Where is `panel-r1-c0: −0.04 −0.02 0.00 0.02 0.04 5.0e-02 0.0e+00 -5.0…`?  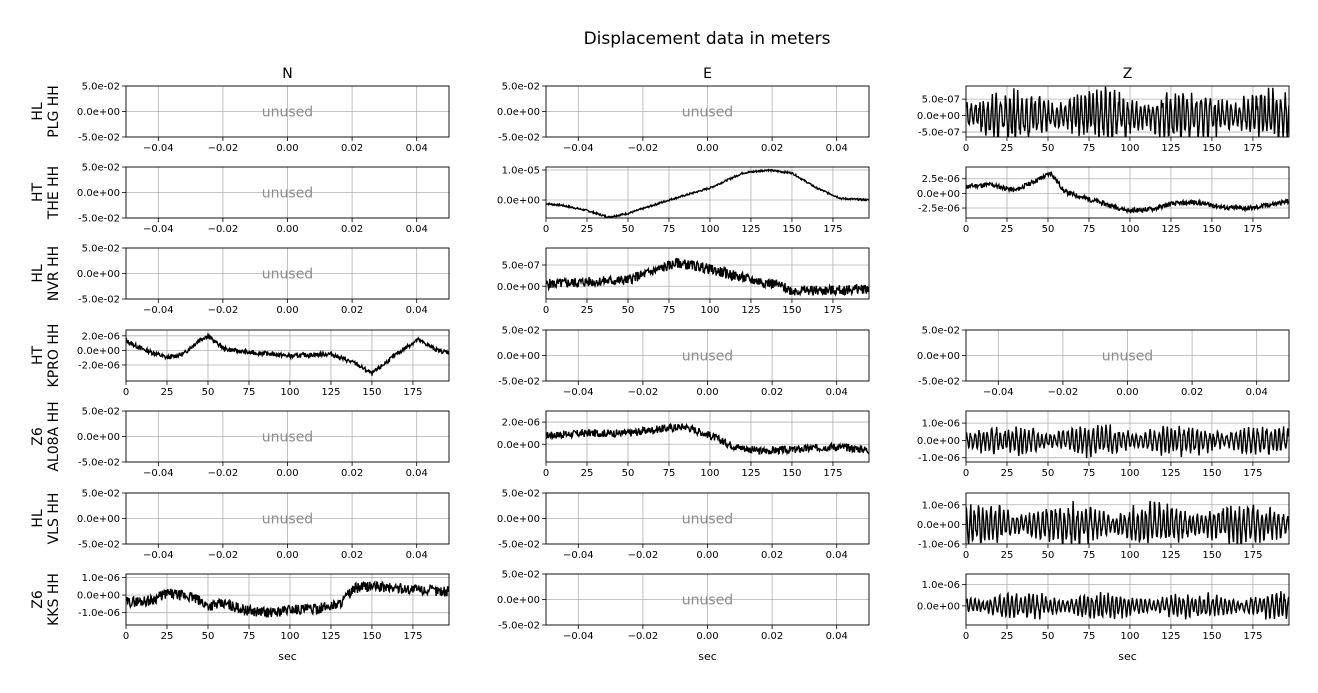
panel-r1-c0: −0.04 −0.02 0.00 0.02 0.04 5.0e-02 0.0e+00 -5.0… is located at coordinates (263, 199).